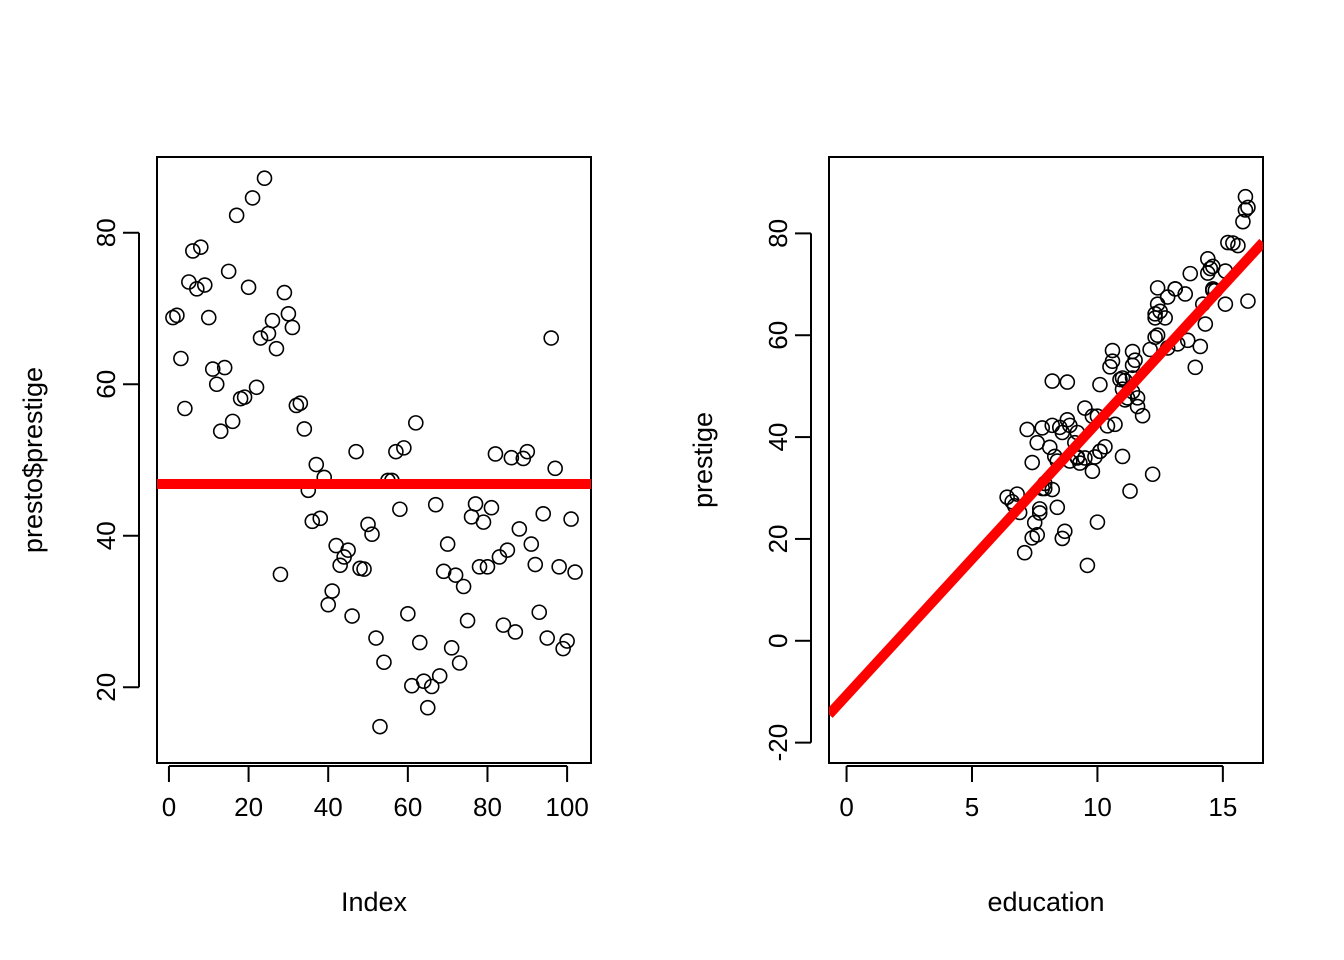 The image size is (1344, 960). I want to click on x-tick-label: 15, so click(1222, 807).